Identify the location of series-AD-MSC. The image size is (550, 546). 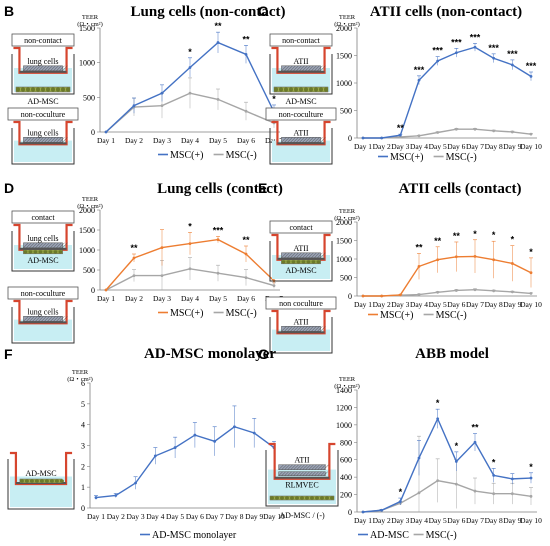
(447, 461).